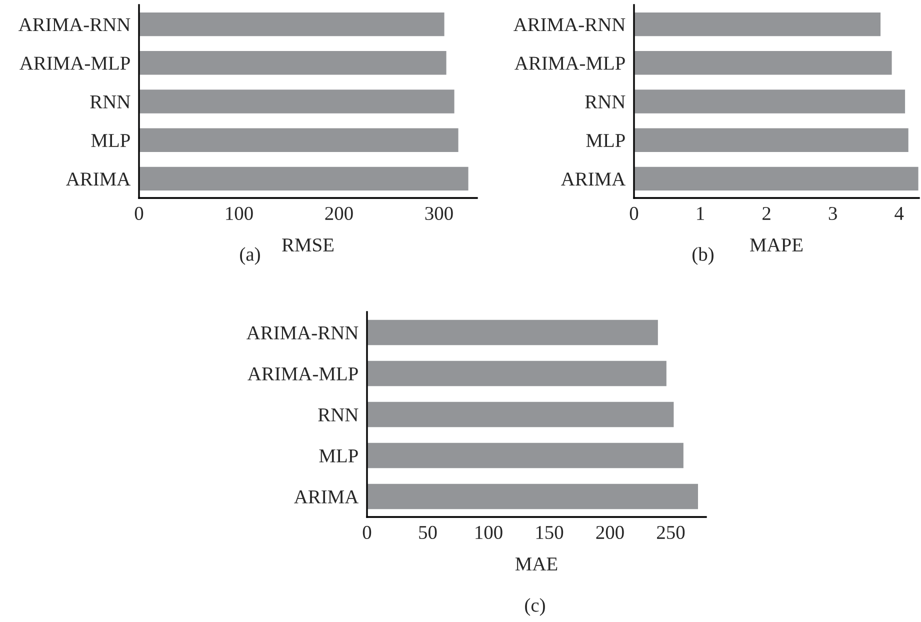 This screenshot has height=622, width=921. I want to click on x-axis-title: MAE, so click(536, 564).